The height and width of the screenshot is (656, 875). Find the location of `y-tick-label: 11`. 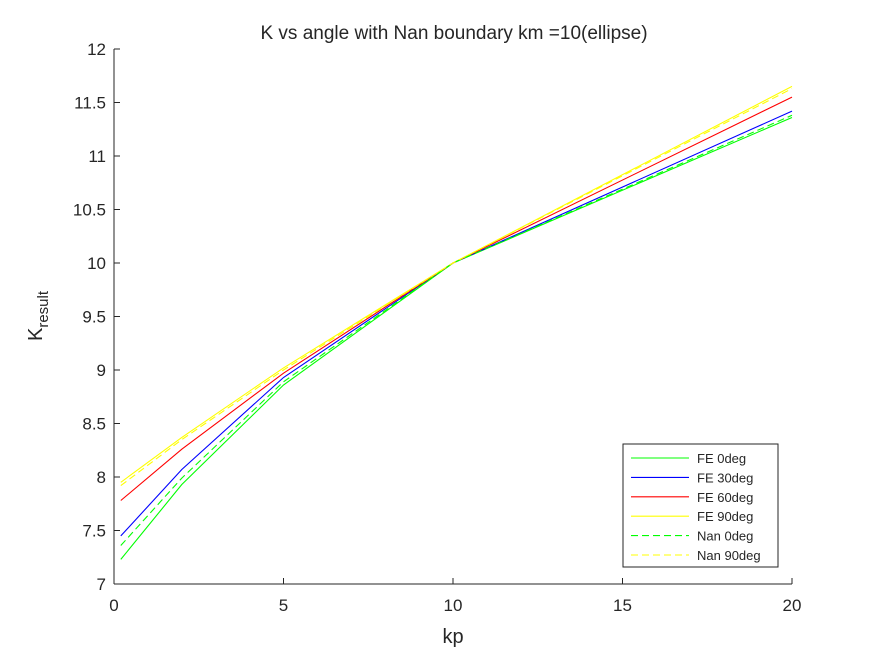

y-tick-label: 11 is located at coordinates (97, 156).